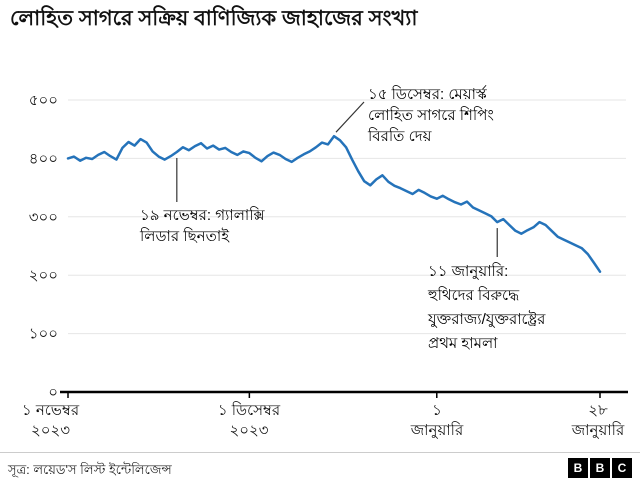 The height and width of the screenshot is (488, 640). What do you see at coordinates (43, 275) in the screenshot?
I see `y-axis-label: ২০০` at bounding box center [43, 275].